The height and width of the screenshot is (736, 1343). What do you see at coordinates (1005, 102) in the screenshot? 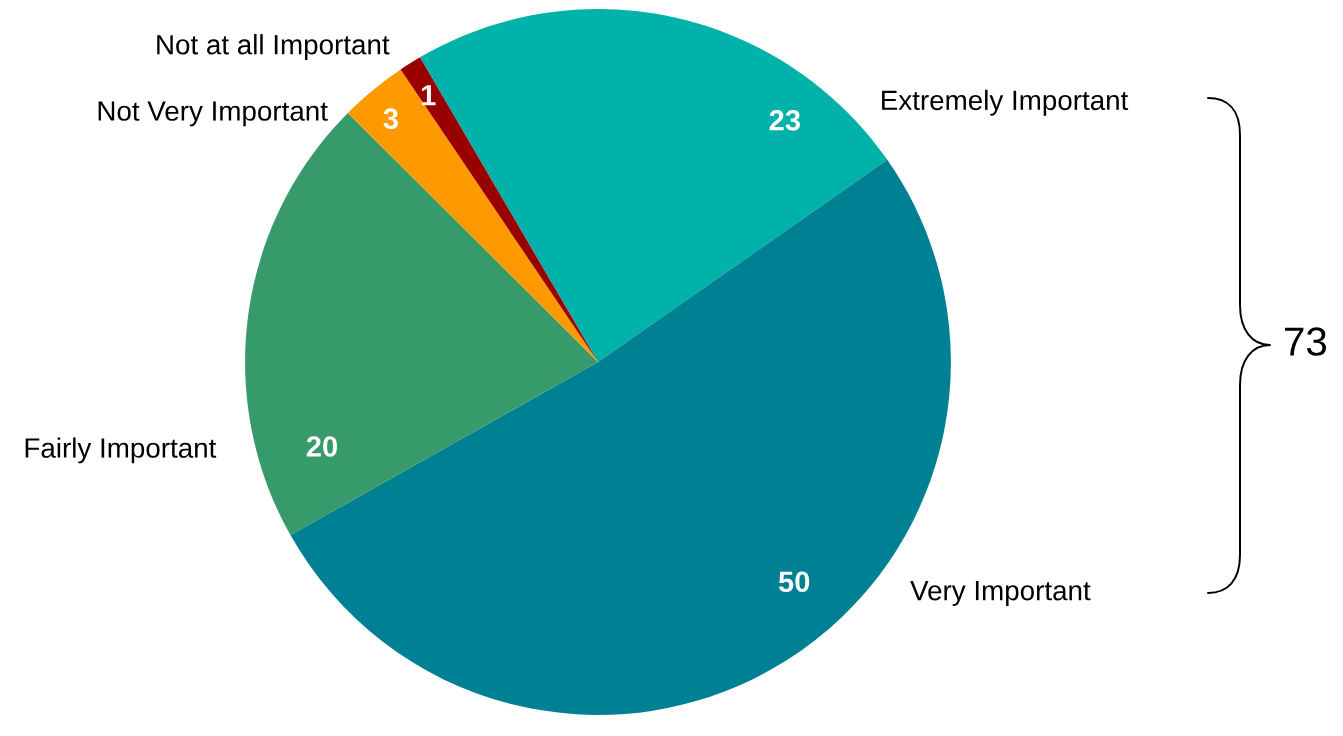
I see `slice-label: Extremely Important` at bounding box center [1005, 102].